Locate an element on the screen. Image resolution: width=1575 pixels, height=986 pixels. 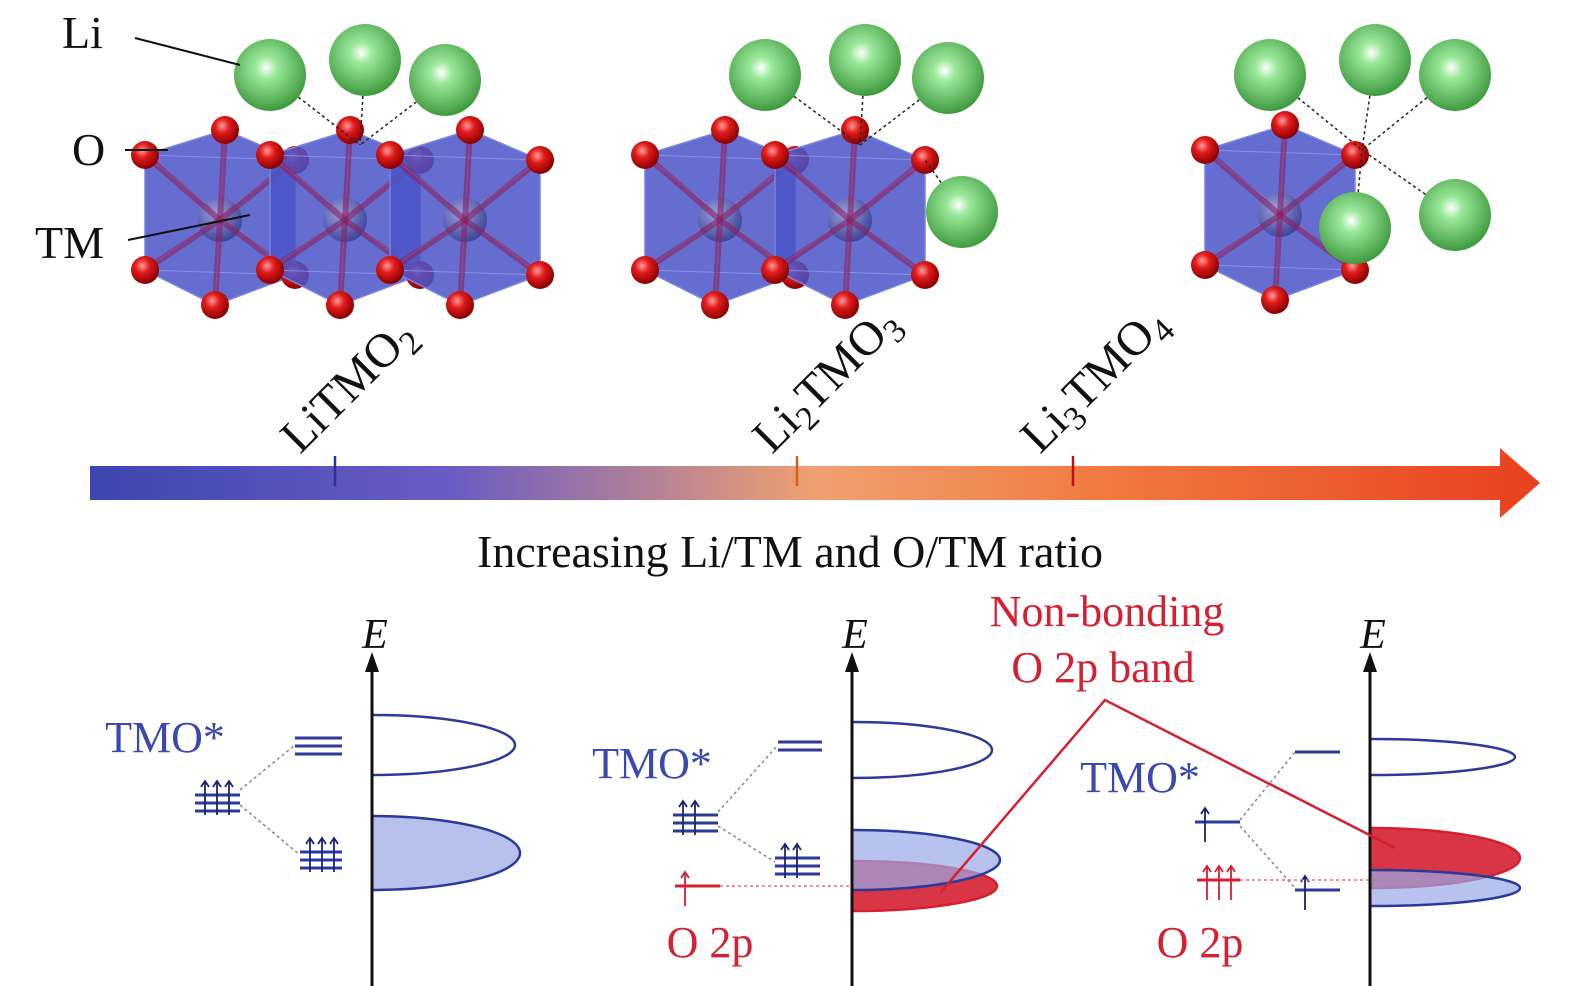
o2p-label: O 2p is located at coordinates (1200, 942).